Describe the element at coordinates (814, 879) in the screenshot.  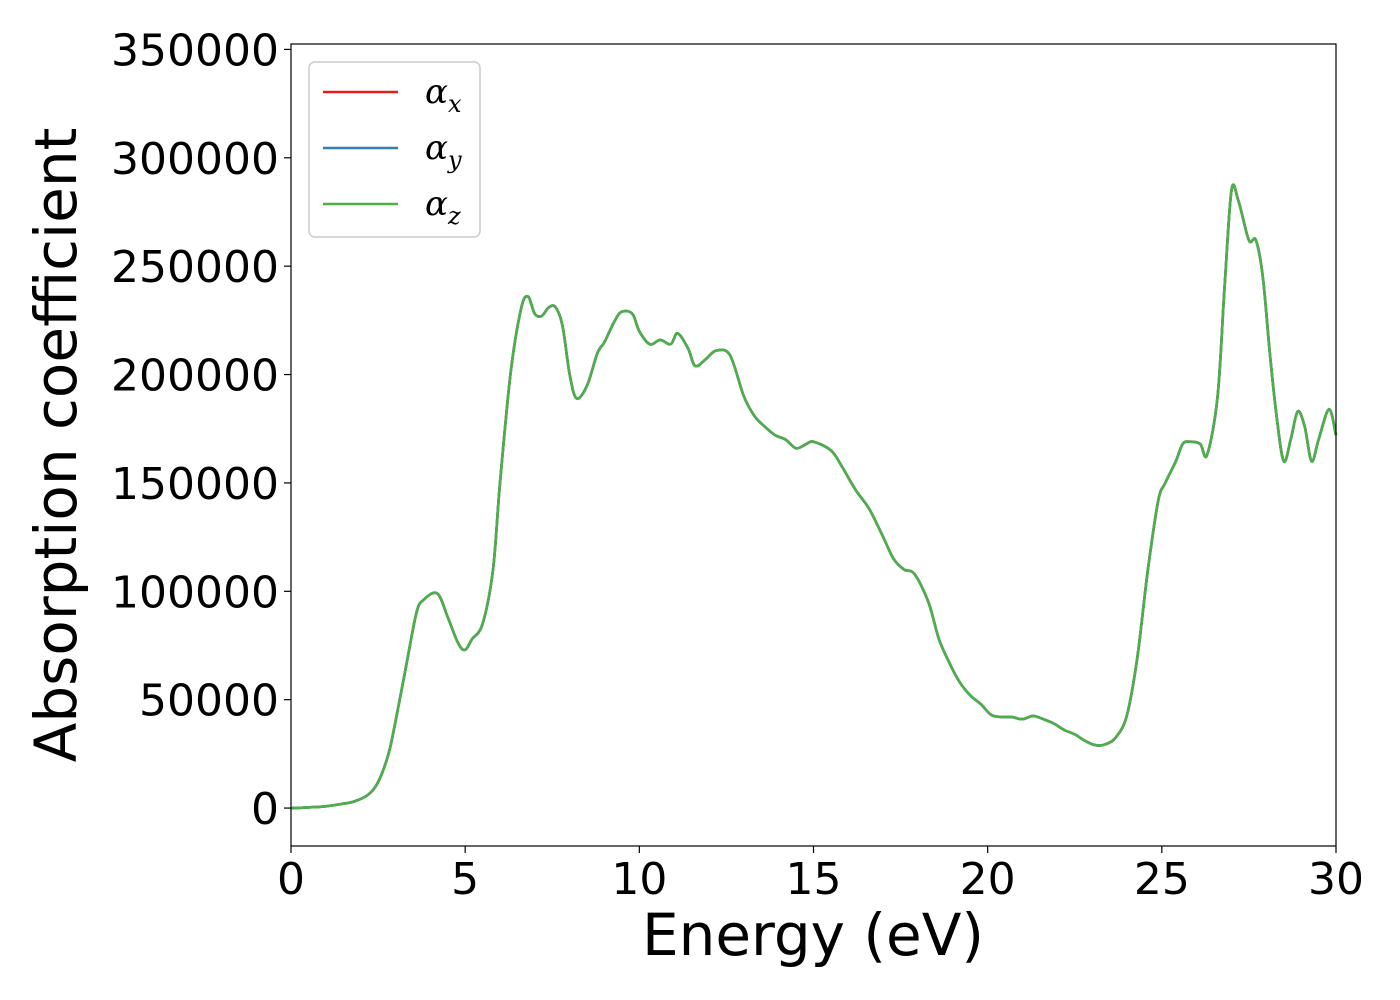
I see `x-tick-label: 15` at that location.